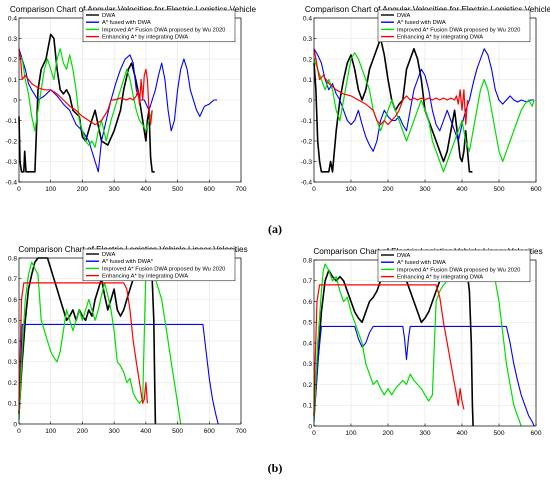  Describe the element at coordinates (307, 59) in the screenshot. I see `y-tick-label: 0.2` at that location.